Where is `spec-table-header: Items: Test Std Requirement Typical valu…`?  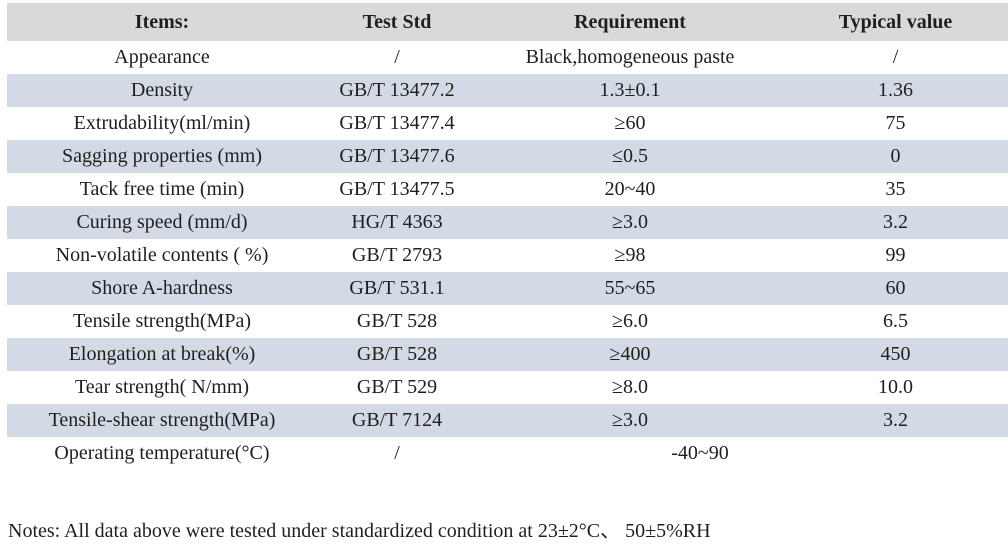 spec-table-header: Items: Test Std Requirement Typical valu… is located at coordinates (507, 22).